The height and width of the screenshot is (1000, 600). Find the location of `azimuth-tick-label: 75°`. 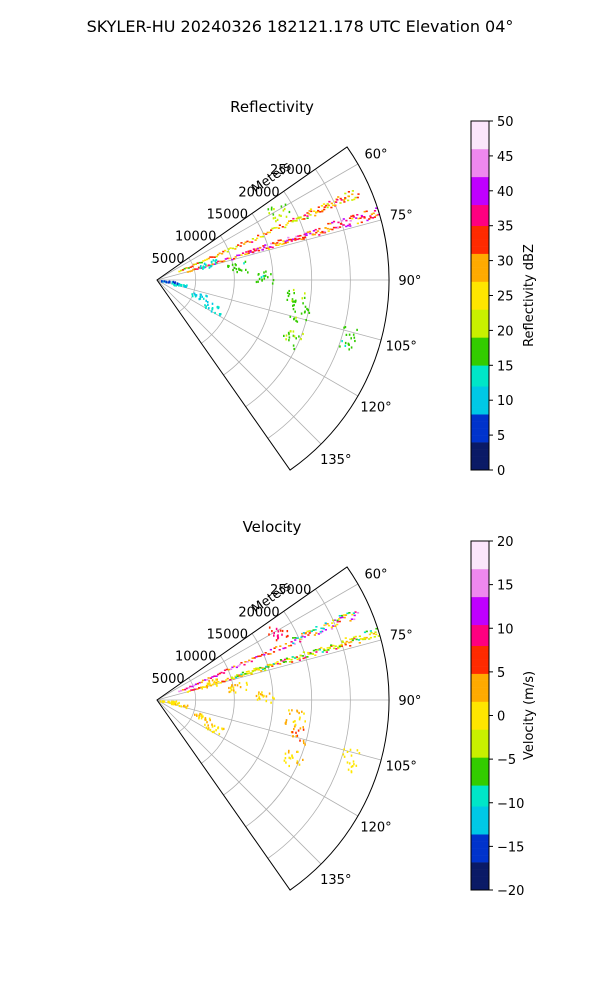

azimuth-tick-label: 75° is located at coordinates (401, 636).